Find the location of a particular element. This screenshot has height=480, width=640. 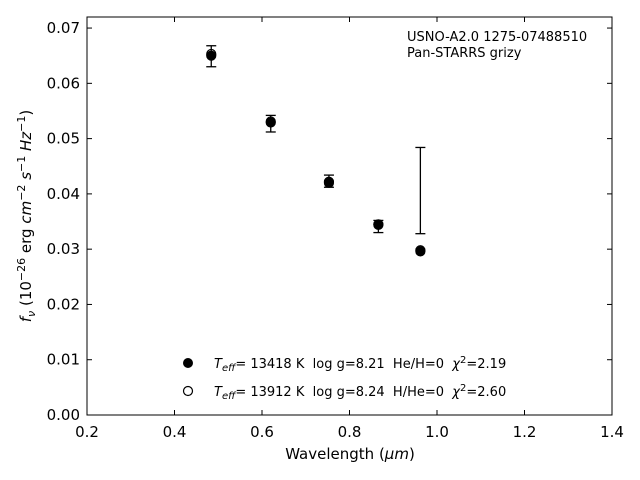

x-tick-label: 0.8 is located at coordinates (350, 432).